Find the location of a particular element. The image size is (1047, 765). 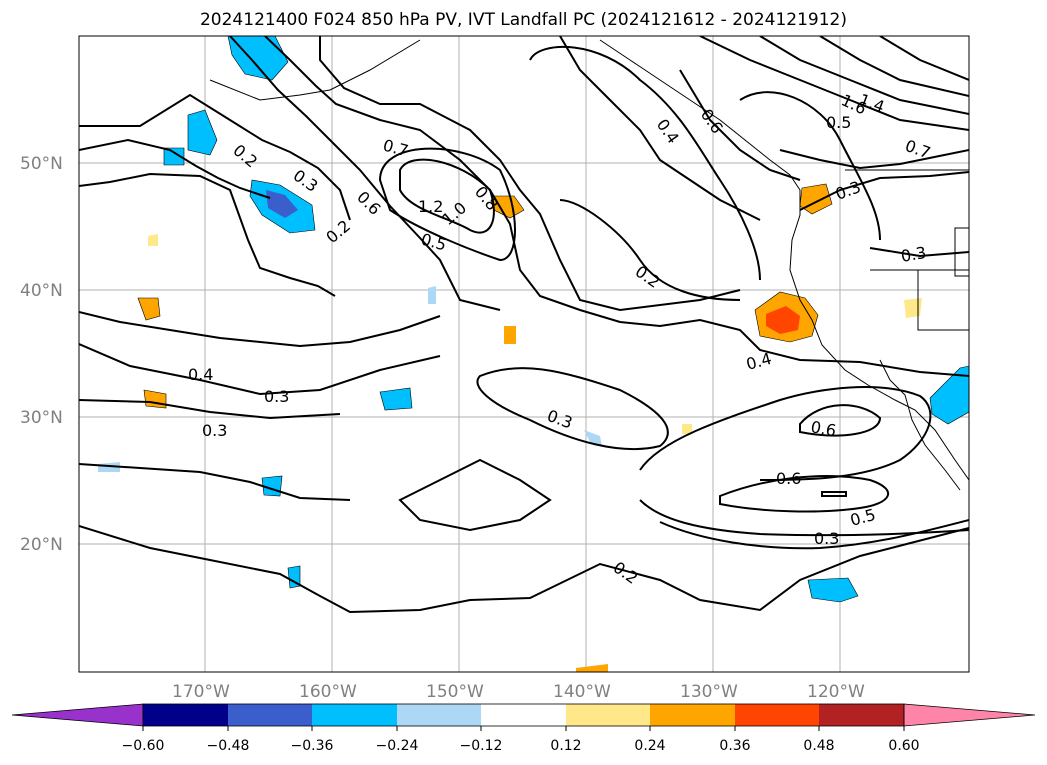

contour-label: 0.5 is located at coordinates (838, 122).